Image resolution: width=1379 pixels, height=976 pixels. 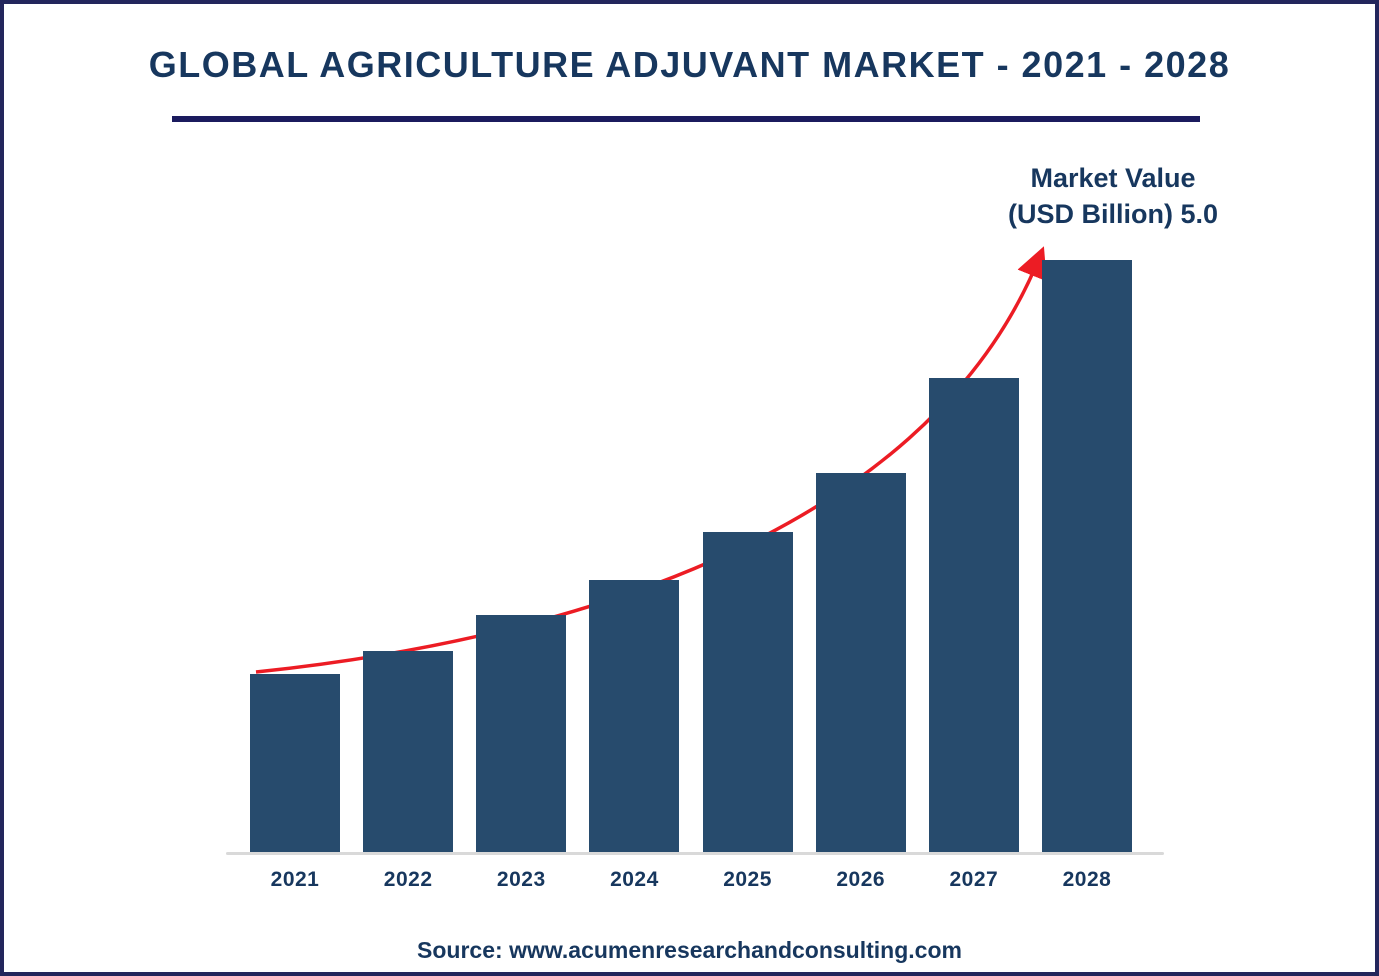 I want to click on market-value-annotation: Market Value (USD Billion) 5.0, so click(x=1113, y=196).